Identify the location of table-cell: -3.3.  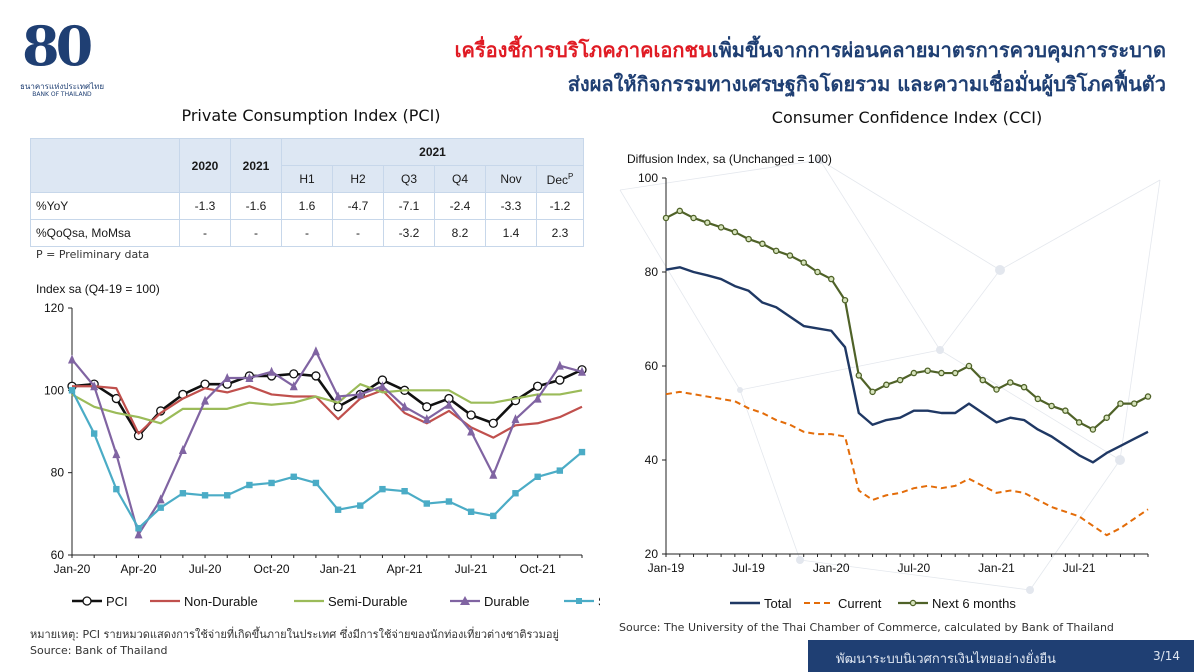
(511, 206).